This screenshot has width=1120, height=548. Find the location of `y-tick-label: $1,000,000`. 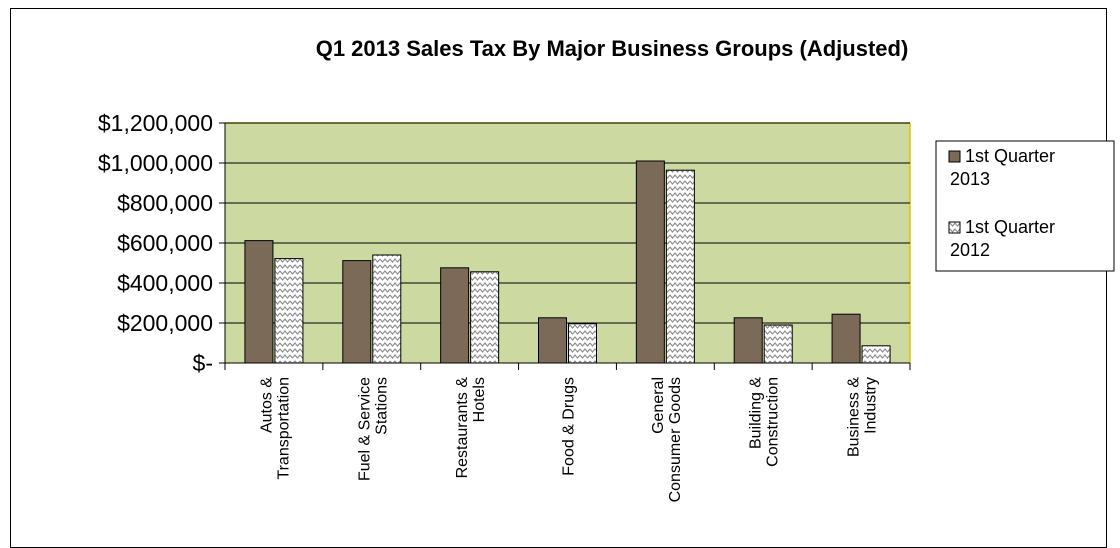

y-tick-label: $1,000,000 is located at coordinates (155, 163).